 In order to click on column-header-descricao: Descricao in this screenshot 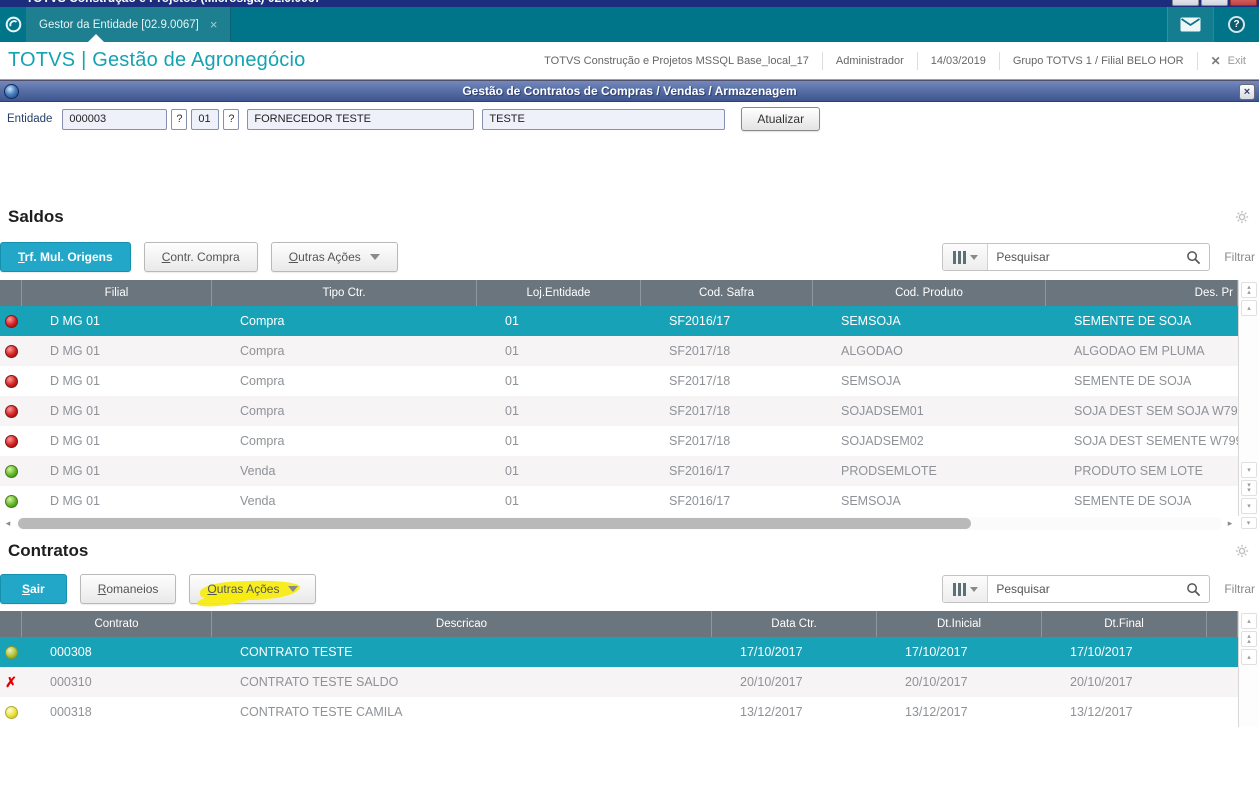, I will do `click(462, 624)`.